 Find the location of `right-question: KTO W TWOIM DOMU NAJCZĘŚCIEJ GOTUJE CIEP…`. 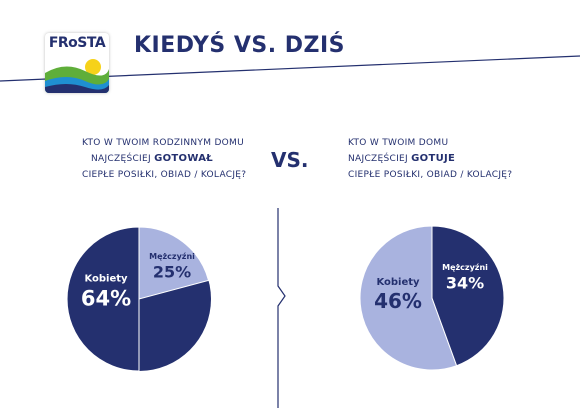

right-question: KTO W TWOIM DOMU NAJCZĘŚCIEJ GOTUJE CIEP… is located at coordinates (430, 159).